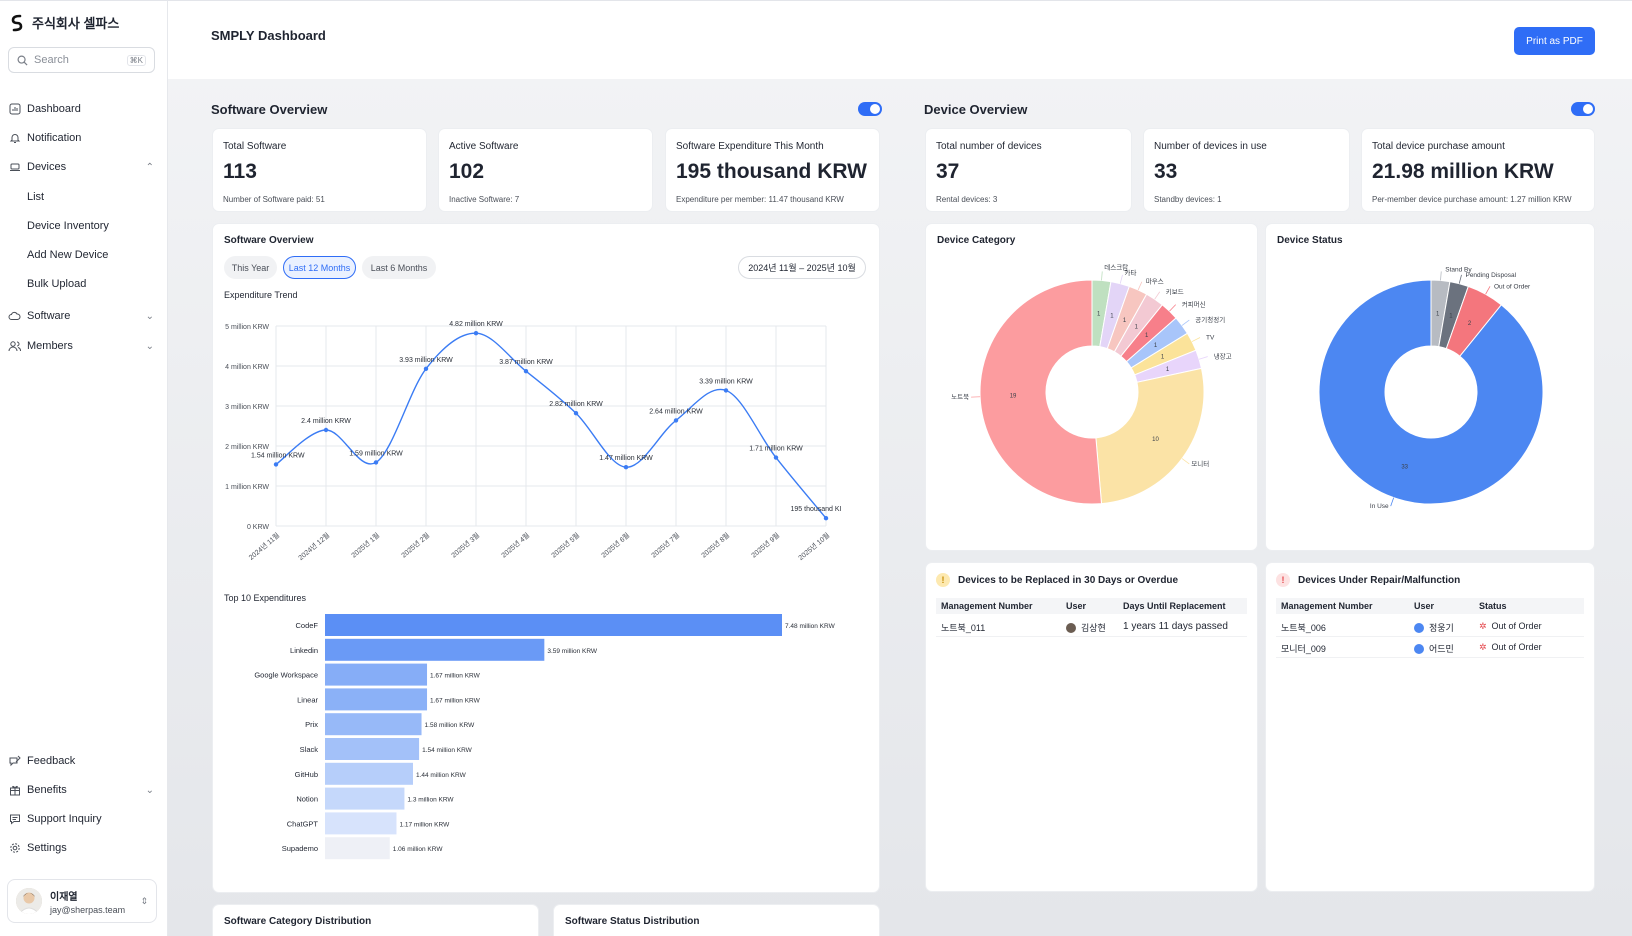 This screenshot has height=936, width=1632. Describe the element at coordinates (813, 546) in the screenshot. I see `x-tick-label: 2025년 10월` at that location.